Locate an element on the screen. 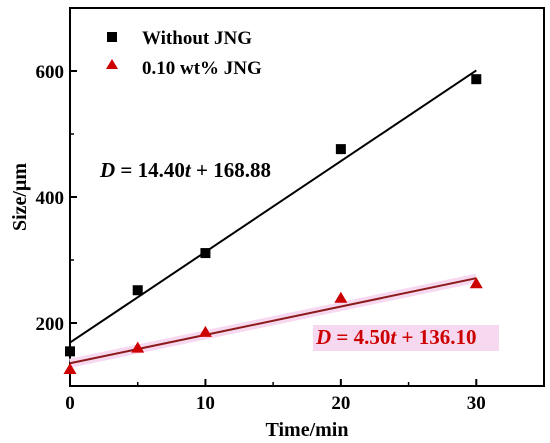  legend-marker-square is located at coordinates (112, 37).